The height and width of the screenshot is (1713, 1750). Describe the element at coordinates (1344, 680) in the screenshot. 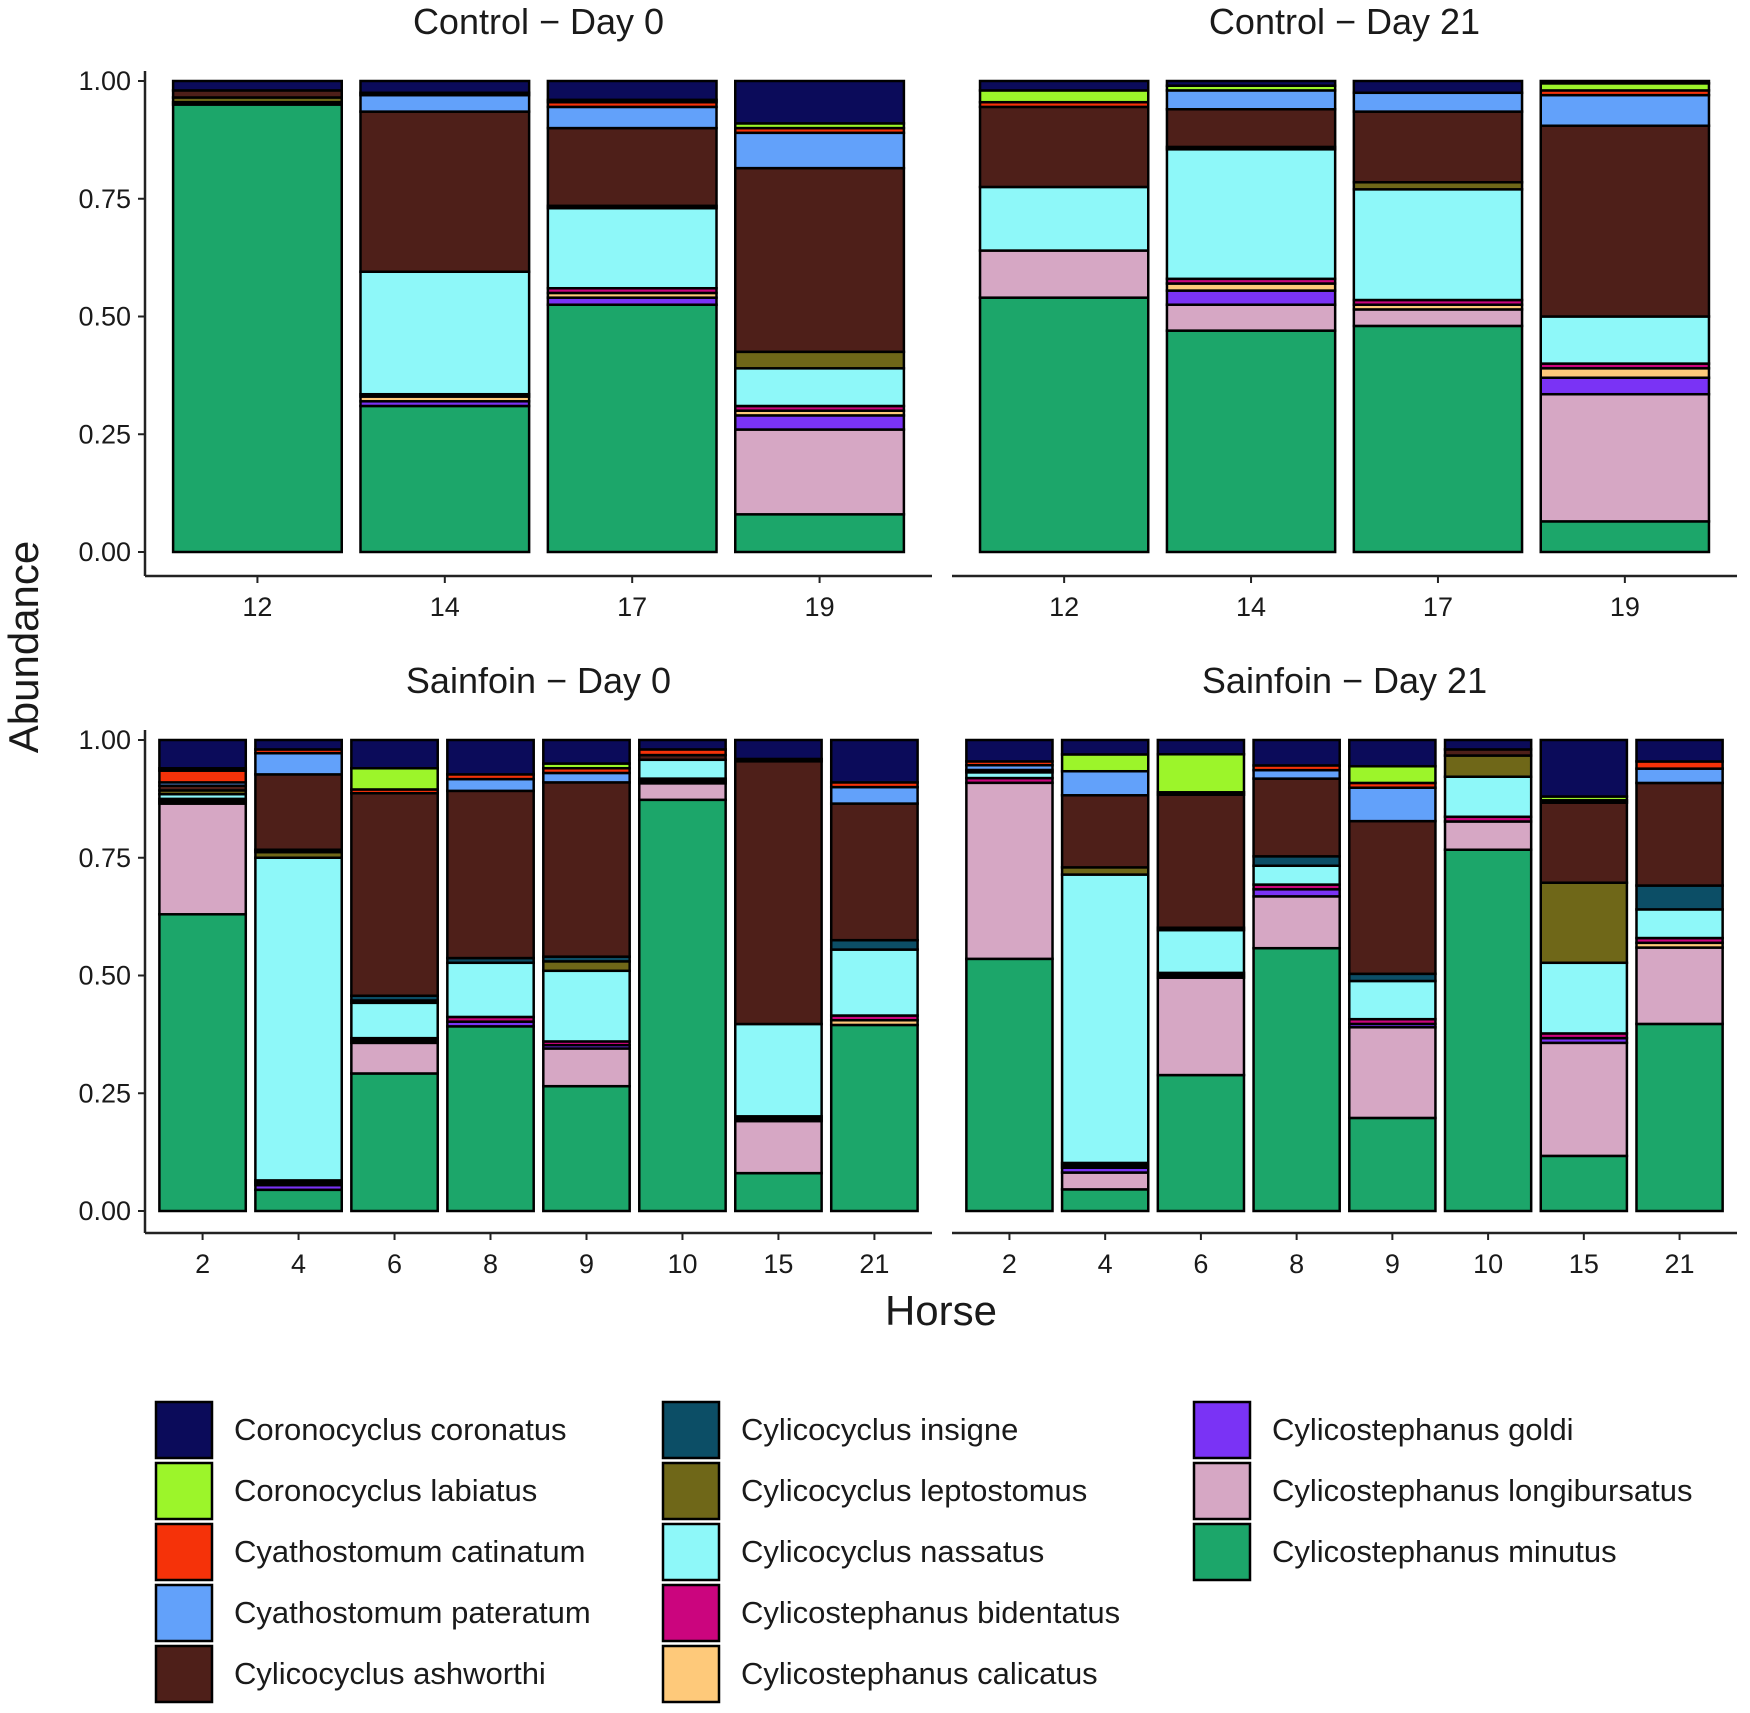

I see `facet-title: Sainfoin − Day 21` at that location.